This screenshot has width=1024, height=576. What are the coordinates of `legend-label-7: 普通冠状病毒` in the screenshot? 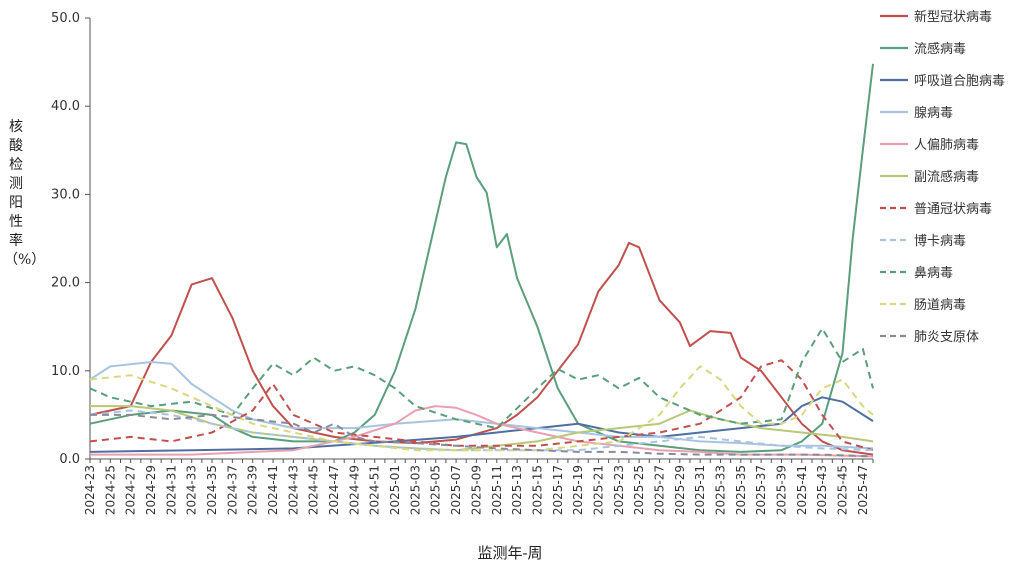 It's located at (953, 209).